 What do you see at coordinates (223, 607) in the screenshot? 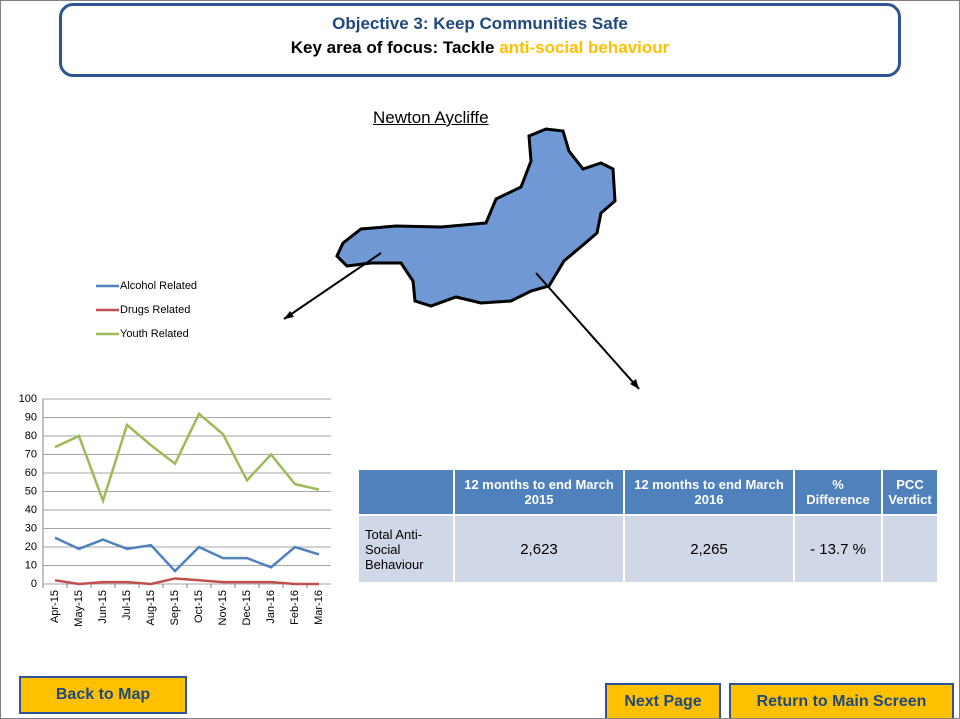
I see `x-tick-label: Nov-15` at bounding box center [223, 607].